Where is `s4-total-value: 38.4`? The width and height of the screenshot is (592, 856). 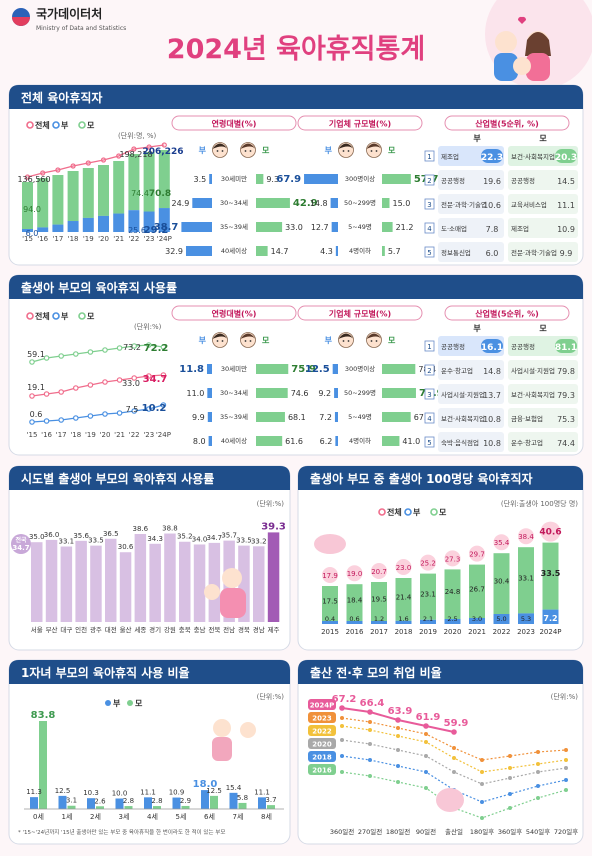 s4-total-value: 38.4 is located at coordinates (526, 537).